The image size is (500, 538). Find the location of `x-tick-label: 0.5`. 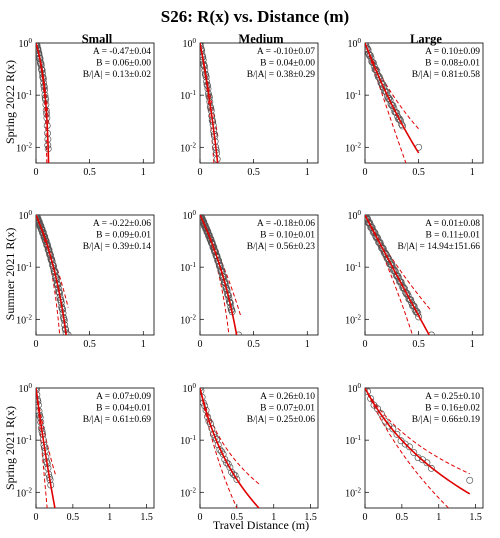

x-tick-label: 0.5 is located at coordinates (253, 172).